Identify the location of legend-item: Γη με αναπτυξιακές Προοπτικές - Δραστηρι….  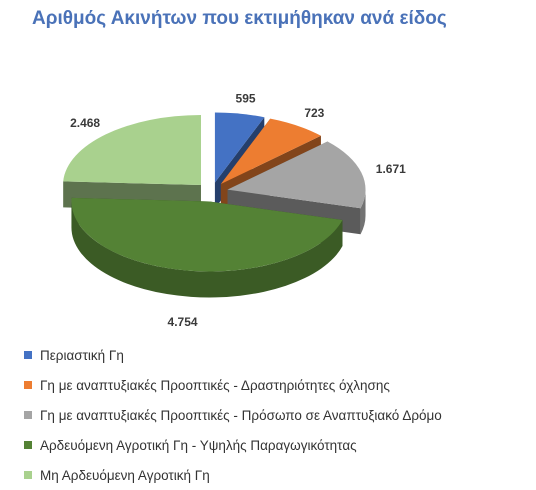
(233, 385).